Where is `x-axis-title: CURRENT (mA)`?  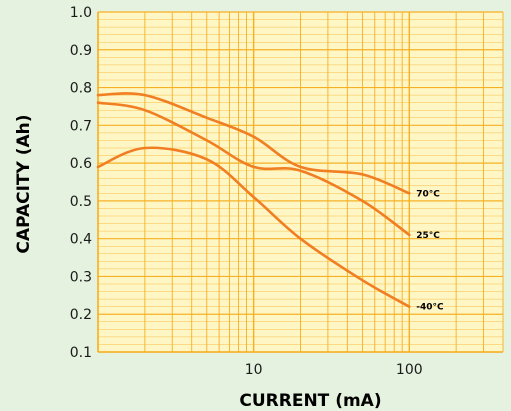 x-axis-title: CURRENT (mA) is located at coordinates (310, 401).